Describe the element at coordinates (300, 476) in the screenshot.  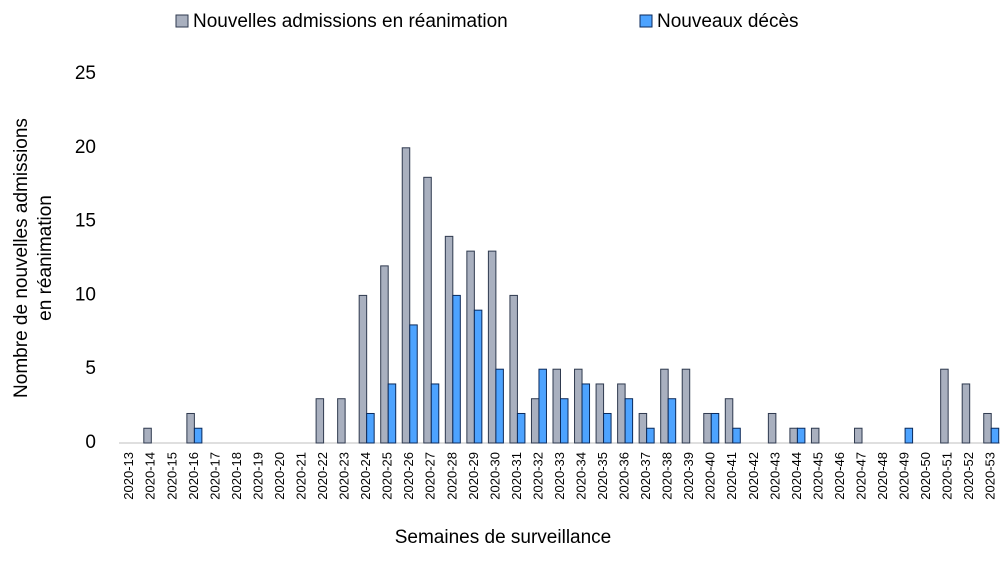
I see `x-tick-label: 2020-21` at that location.